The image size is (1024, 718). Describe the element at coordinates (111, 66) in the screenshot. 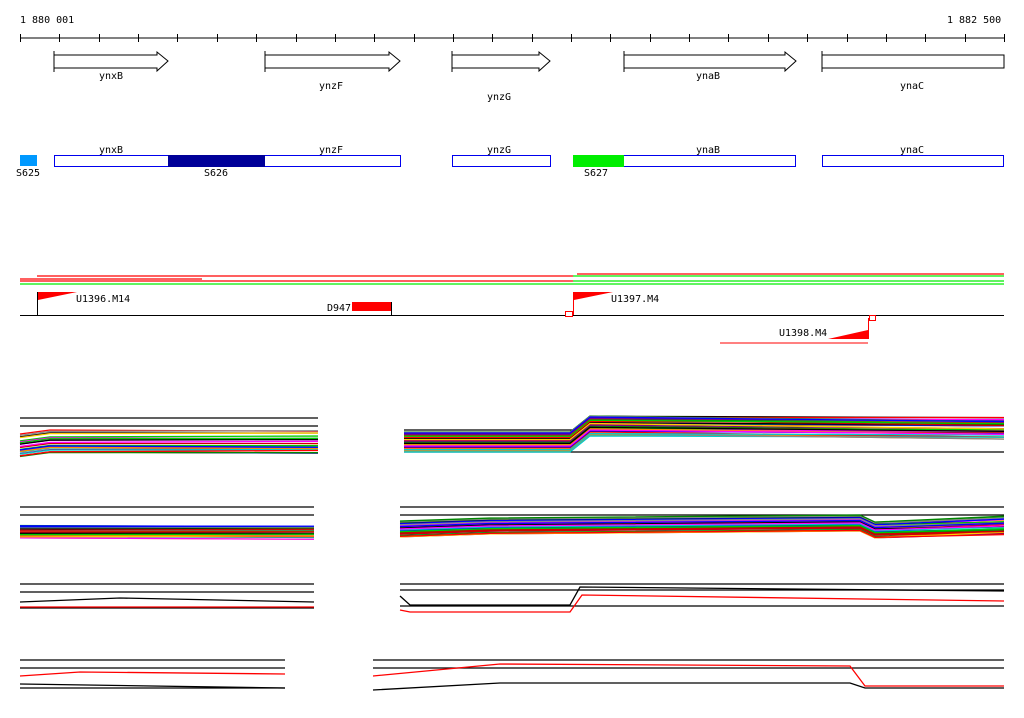

I see `gene-ynxB: ynxB` at that location.